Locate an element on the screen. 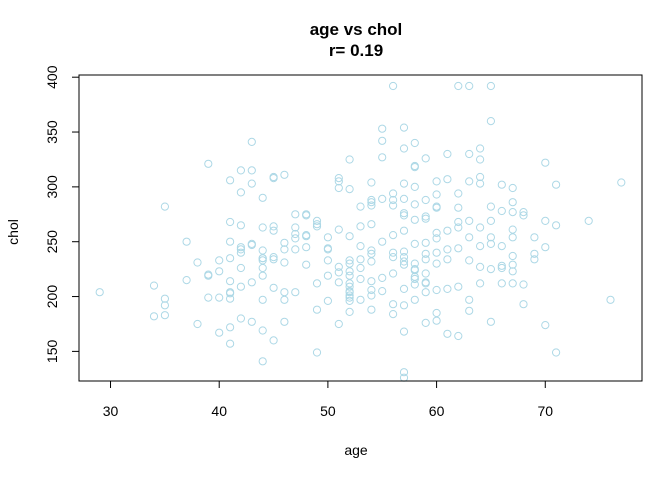  chart-subtitle: r= 0.19 is located at coordinates (356, 50).